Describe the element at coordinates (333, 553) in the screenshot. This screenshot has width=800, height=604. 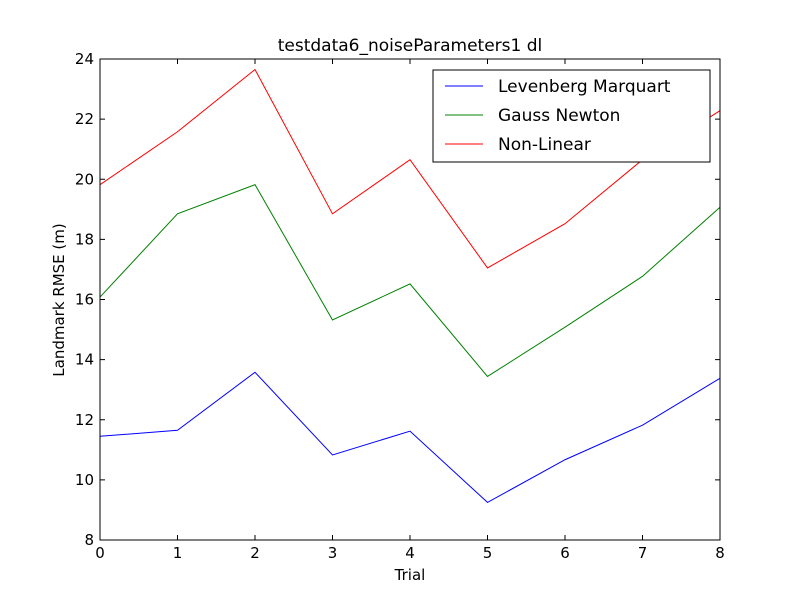
I see `x-tick-label-3: 3` at that location.